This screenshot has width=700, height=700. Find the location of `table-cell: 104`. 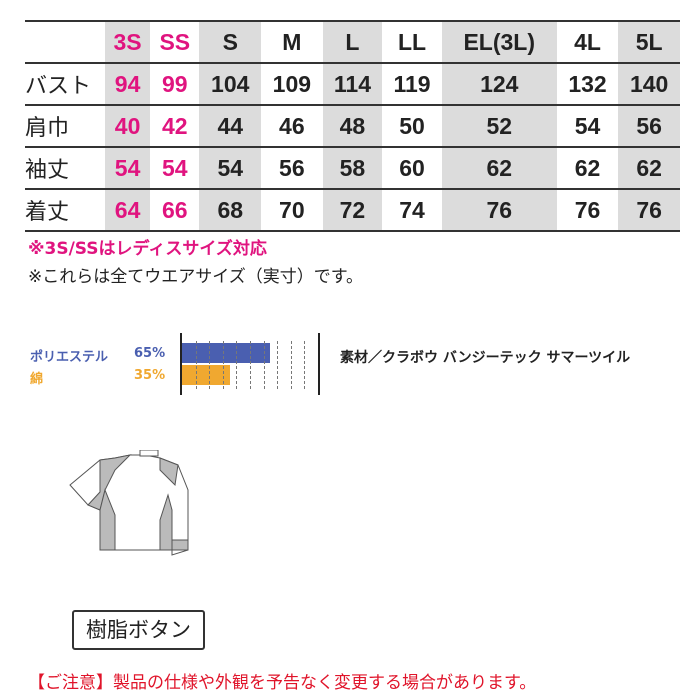

table-cell: 104 is located at coordinates (230, 84).